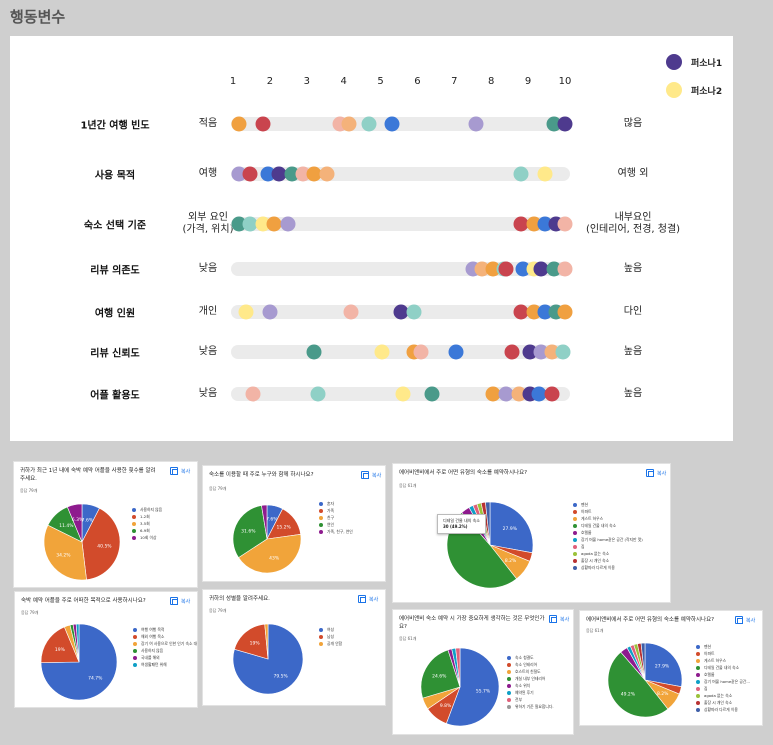 The width and height of the screenshot is (773, 745). I want to click on legend-label: 퍼소나1, so click(707, 63).